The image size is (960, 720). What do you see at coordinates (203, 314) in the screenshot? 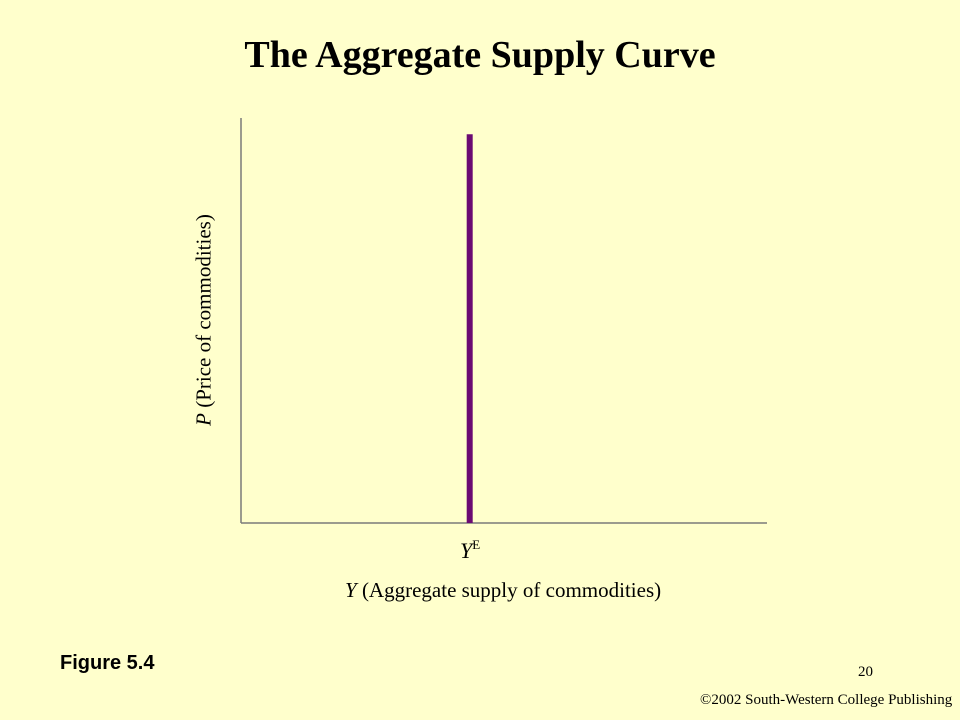
I see `y-axis-label-text: (Price of commodities)` at bounding box center [203, 314].